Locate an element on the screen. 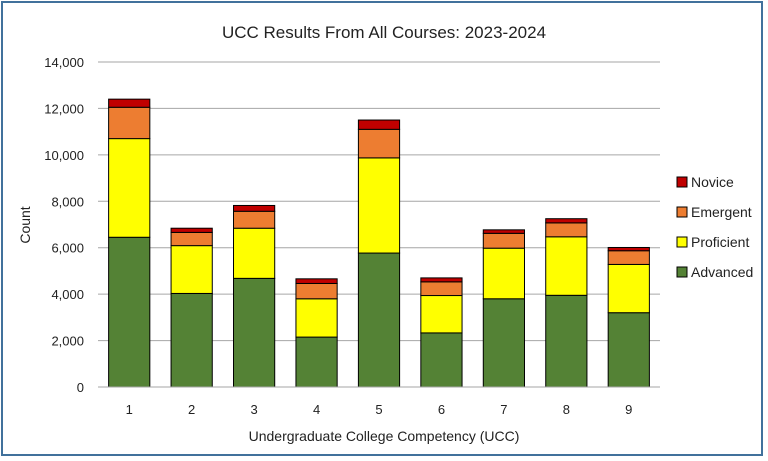 Image resolution: width=768 pixels, height=461 pixels. y-tick-label: 6,000 is located at coordinates (67, 248).